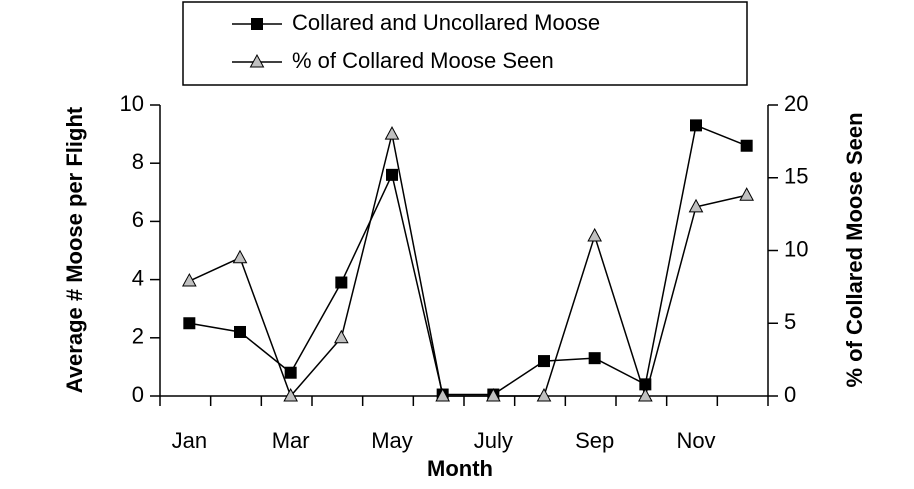  Describe the element at coordinates (132, 103) in the screenshot. I see `y-tick-label: 10` at that location.